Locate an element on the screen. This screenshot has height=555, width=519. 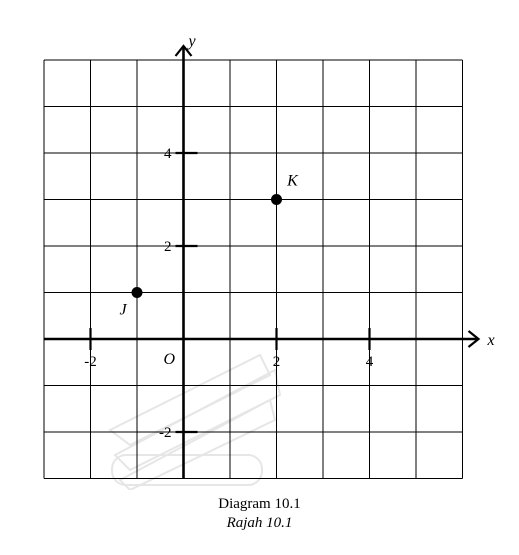
x-tick-label: 2 is located at coordinates (277, 362).